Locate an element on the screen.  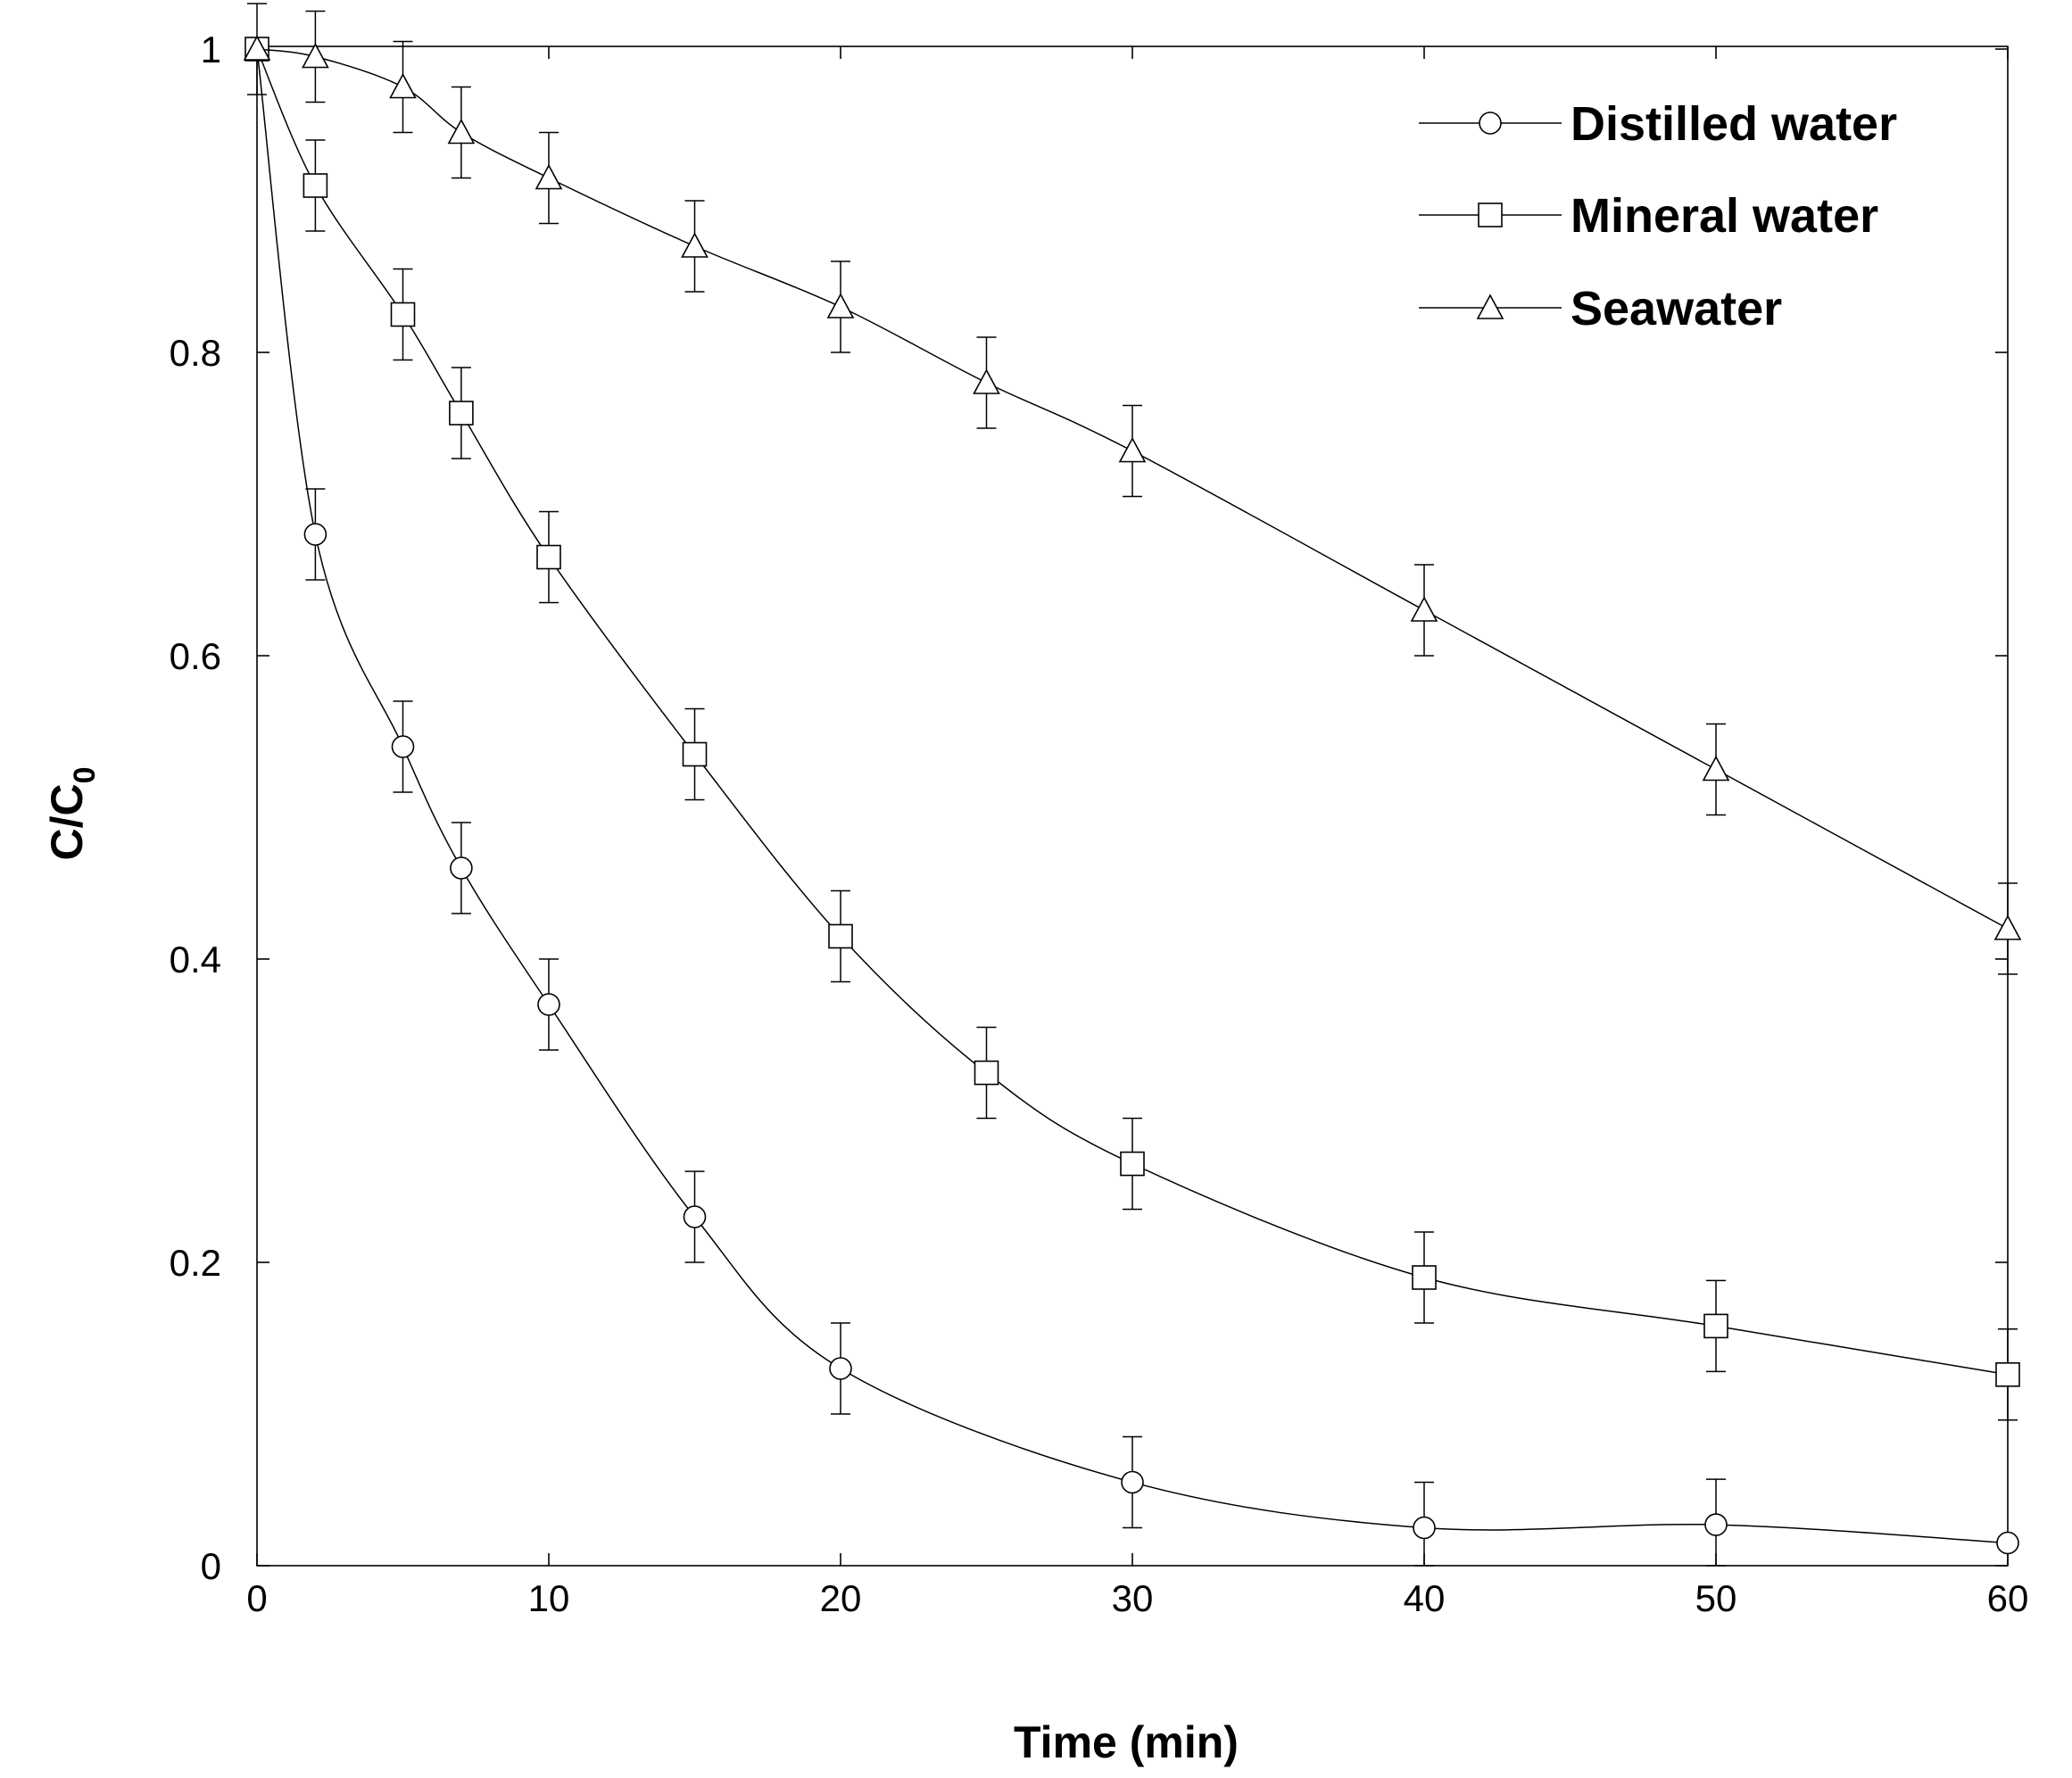
legend-marker-square is located at coordinates (1490, 215).